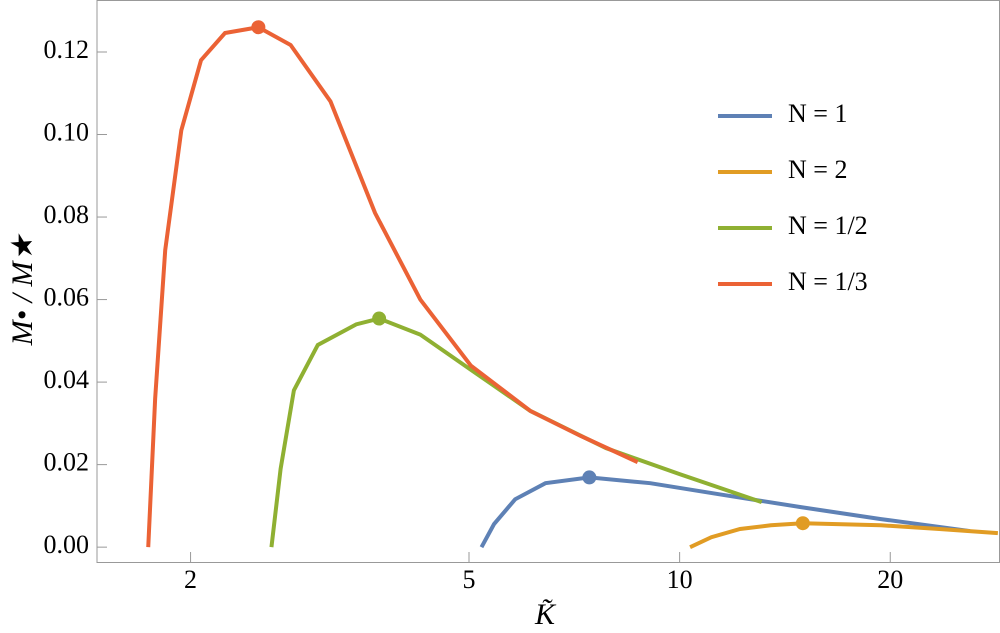 The image size is (1000, 633). I want to click on x-axis-label: K̃, so click(545, 614).